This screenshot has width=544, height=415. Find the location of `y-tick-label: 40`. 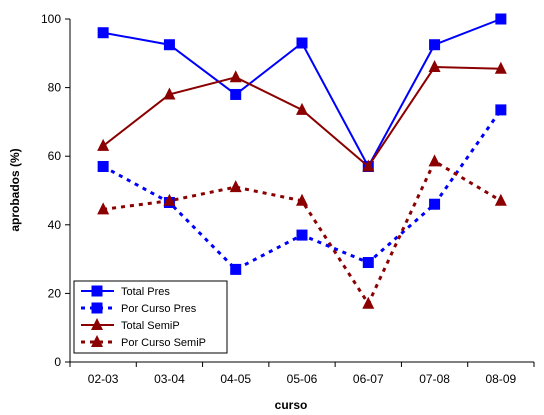

y-tick-label: 40 is located at coordinates (55, 225).